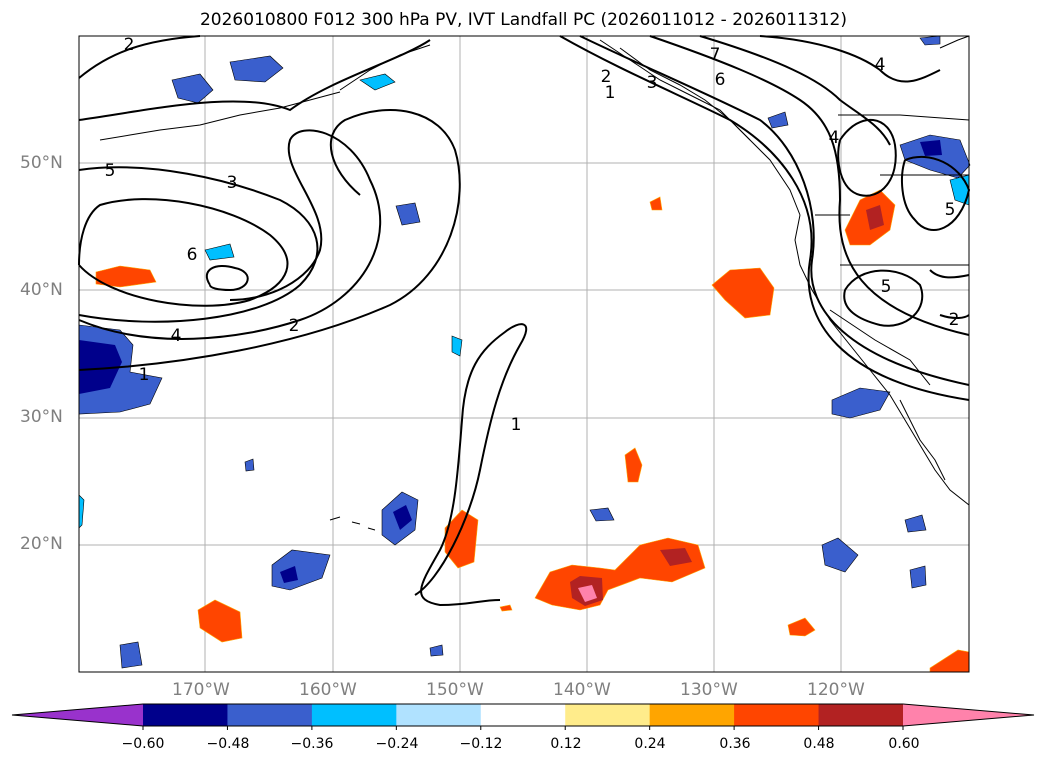  Describe the element at coordinates (819, 744) in the screenshot. I see `colorbar-tick-label: 0.48` at that location.